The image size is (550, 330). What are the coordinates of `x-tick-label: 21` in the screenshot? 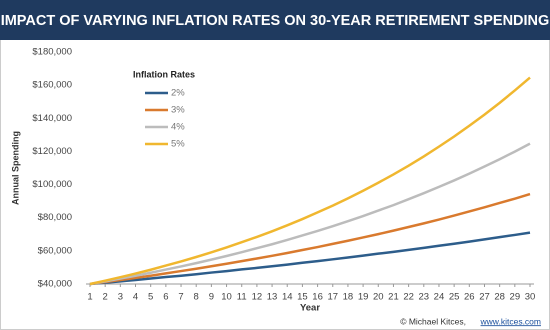 It's located at (393, 297).